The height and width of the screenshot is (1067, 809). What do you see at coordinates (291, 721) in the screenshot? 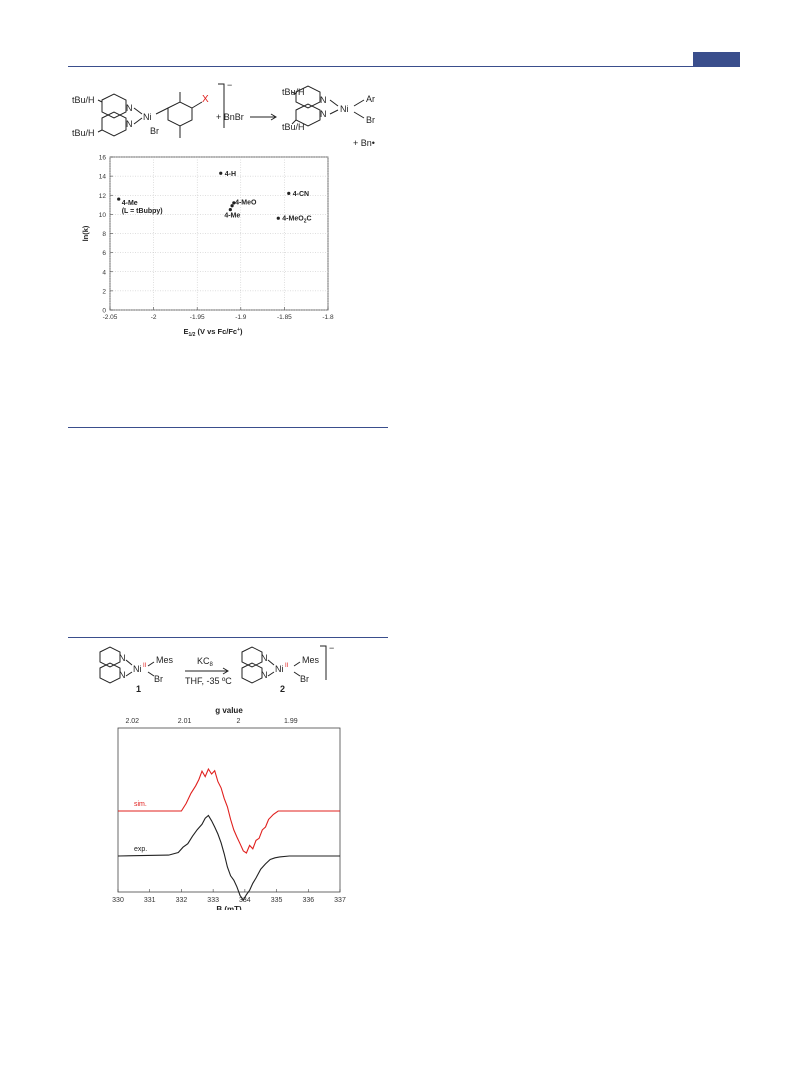
I see `epr-g-tick-label: 1.99` at bounding box center [291, 721].